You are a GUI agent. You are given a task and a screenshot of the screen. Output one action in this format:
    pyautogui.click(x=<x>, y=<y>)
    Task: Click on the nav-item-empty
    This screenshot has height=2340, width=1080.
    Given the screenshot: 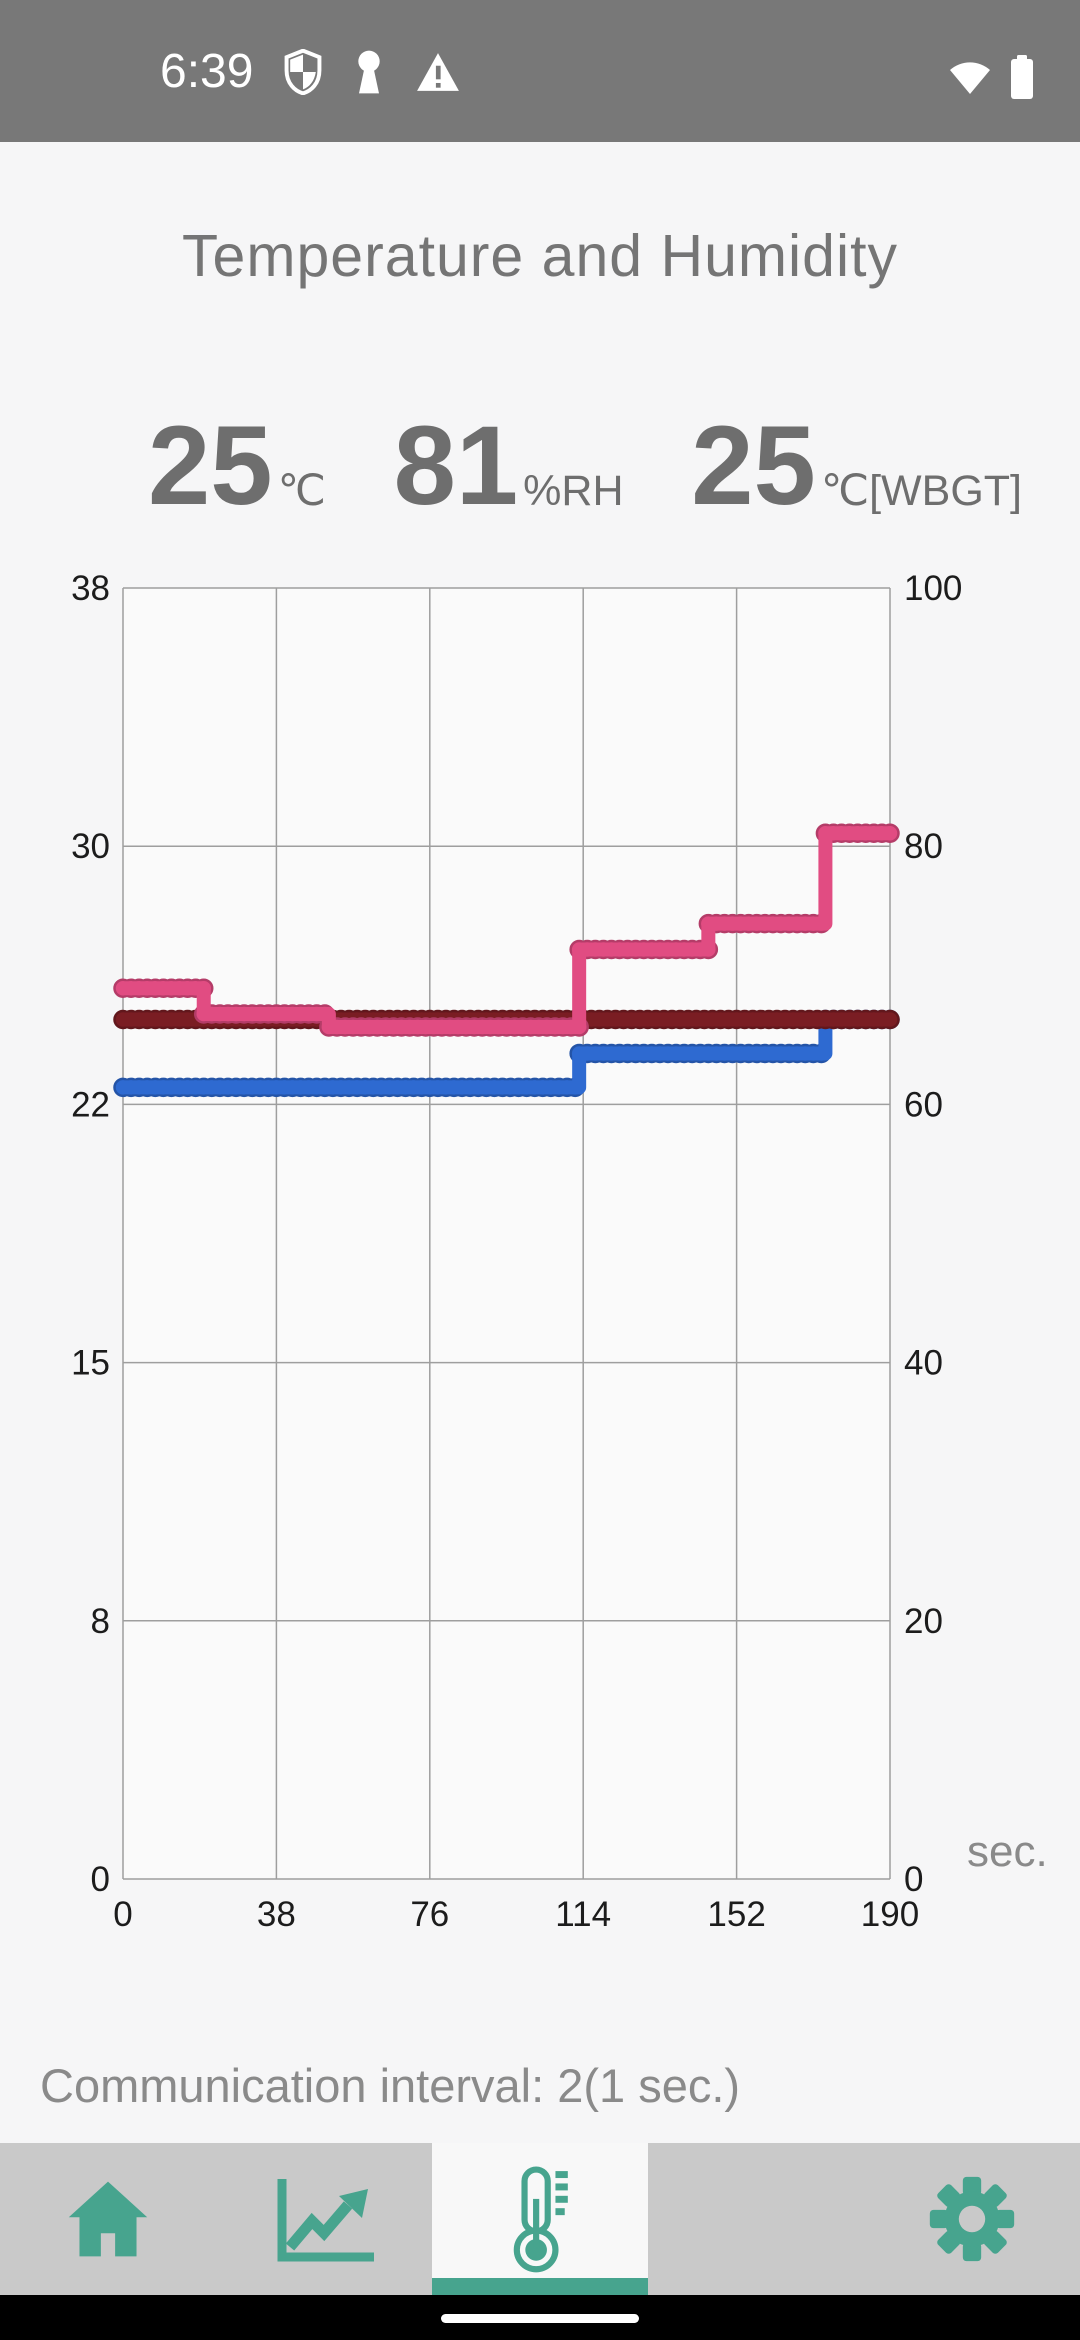 What is the action you would take?
    pyautogui.click(x=756, y=2219)
    